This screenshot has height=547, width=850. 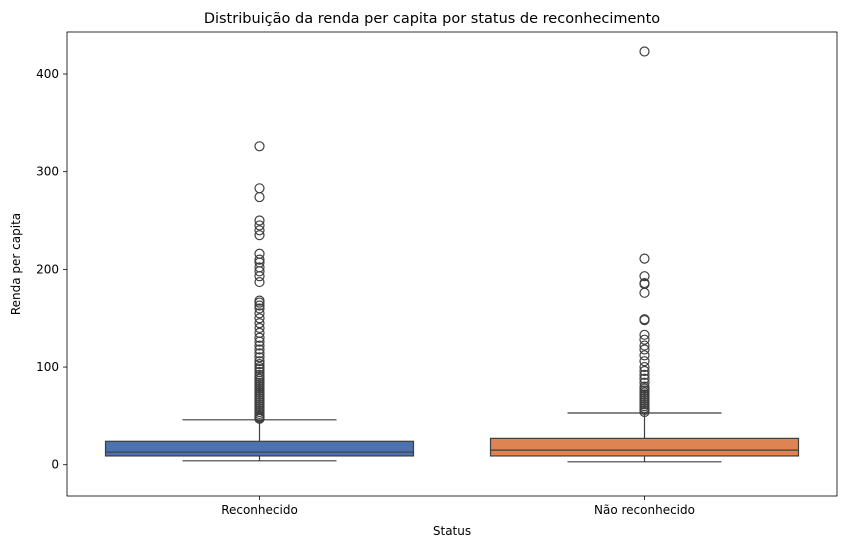 I want to click on y-tick-label: 200, so click(x=47, y=269).